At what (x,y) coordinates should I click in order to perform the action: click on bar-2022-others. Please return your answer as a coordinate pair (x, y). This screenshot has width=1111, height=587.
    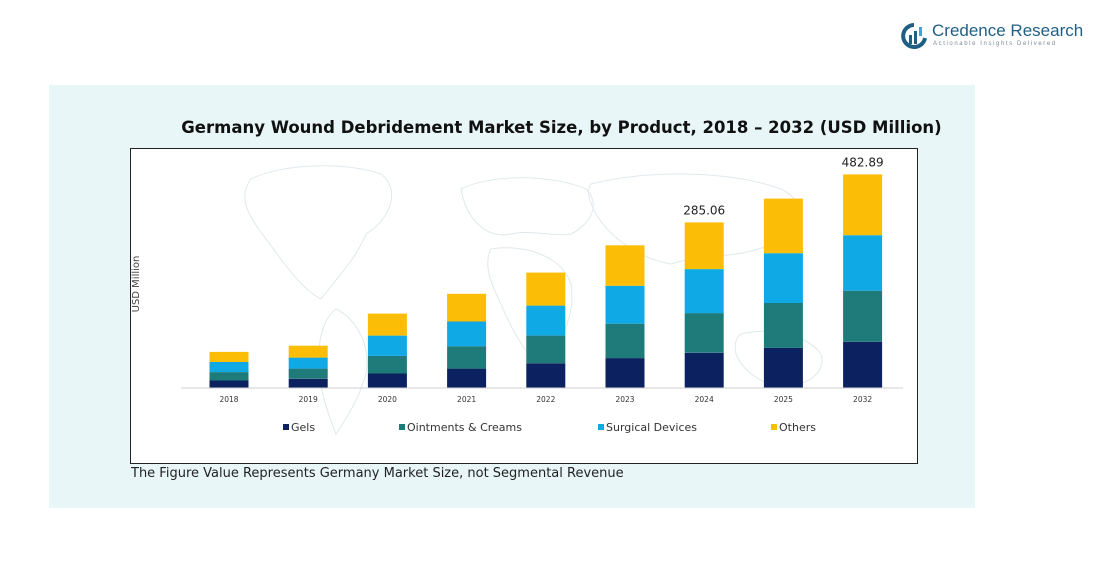
    Looking at the image, I should click on (546, 289).